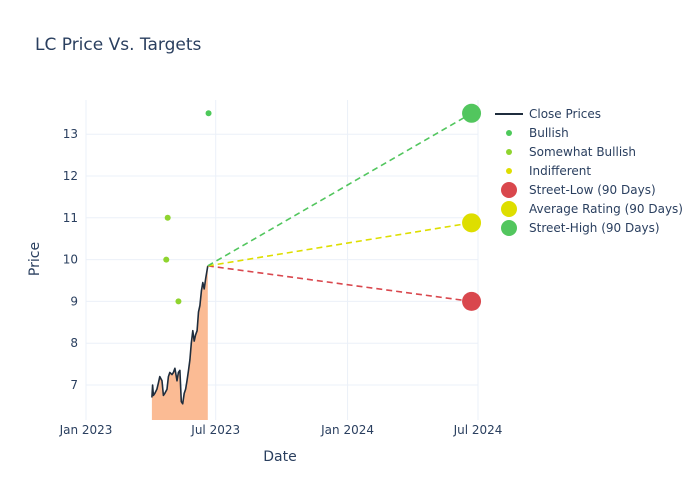 The width and height of the screenshot is (700, 500). Describe the element at coordinates (582, 152) in the screenshot. I see `legend-label: Somewhat Bullish` at that location.